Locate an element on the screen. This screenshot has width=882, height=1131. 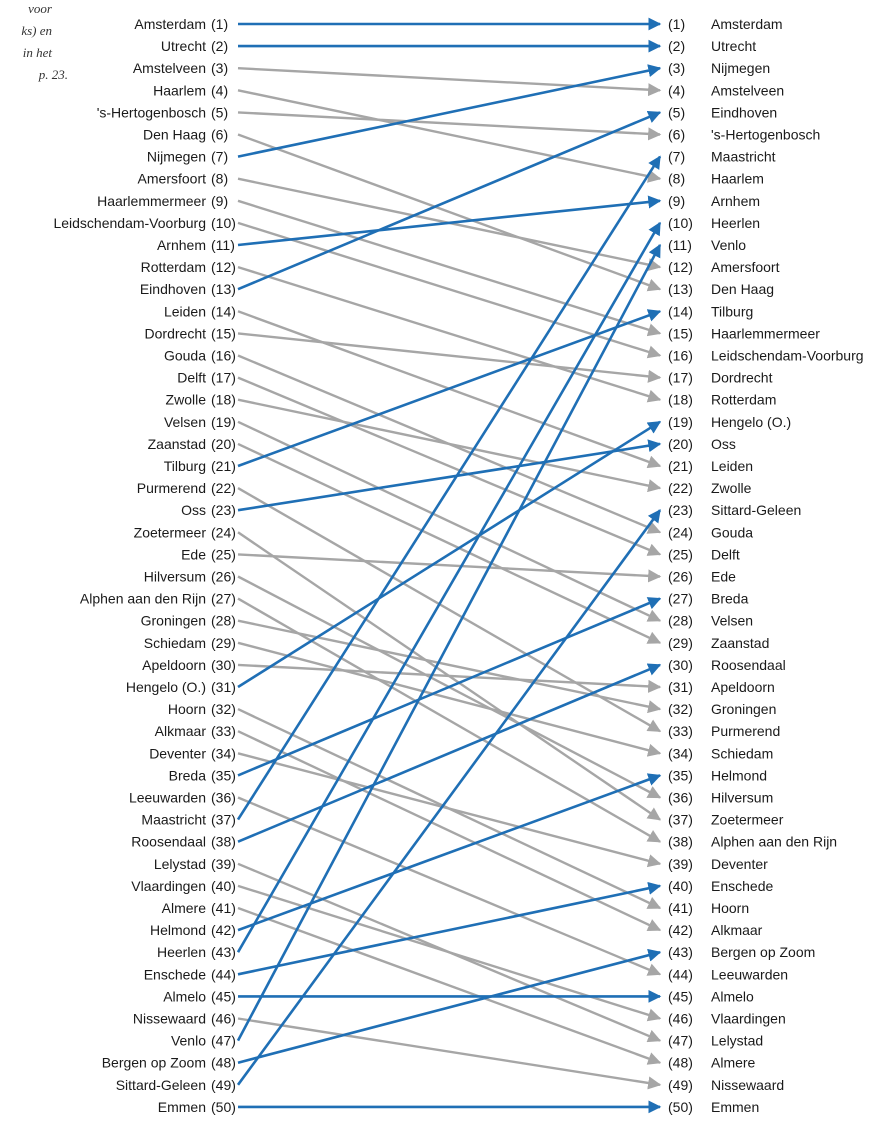
left-city-name: Zoetermeer is located at coordinates (170, 532).